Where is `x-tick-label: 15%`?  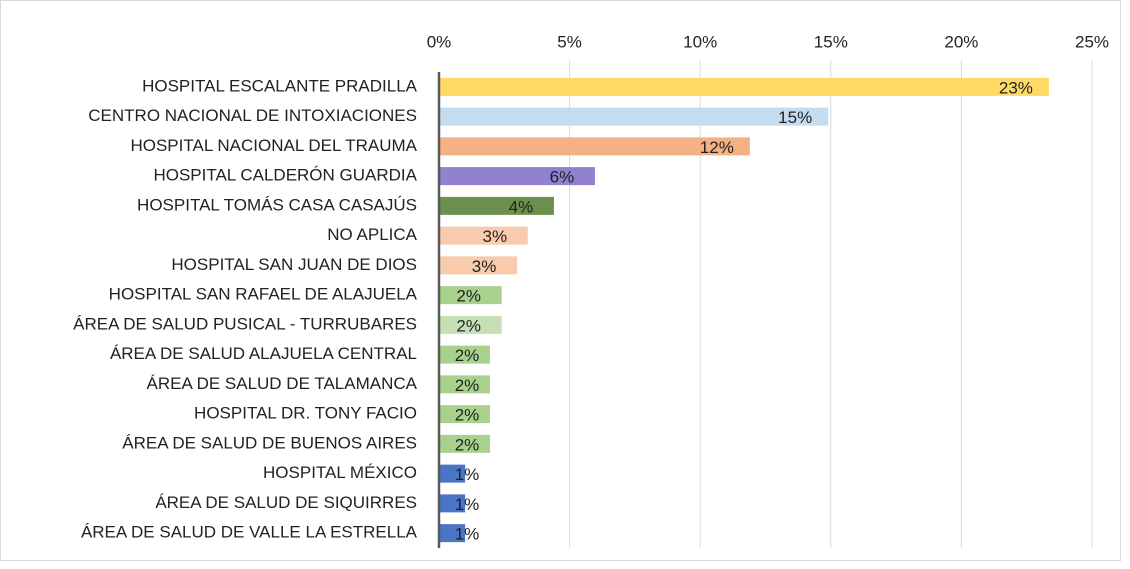 x-tick-label: 15% is located at coordinates (831, 41).